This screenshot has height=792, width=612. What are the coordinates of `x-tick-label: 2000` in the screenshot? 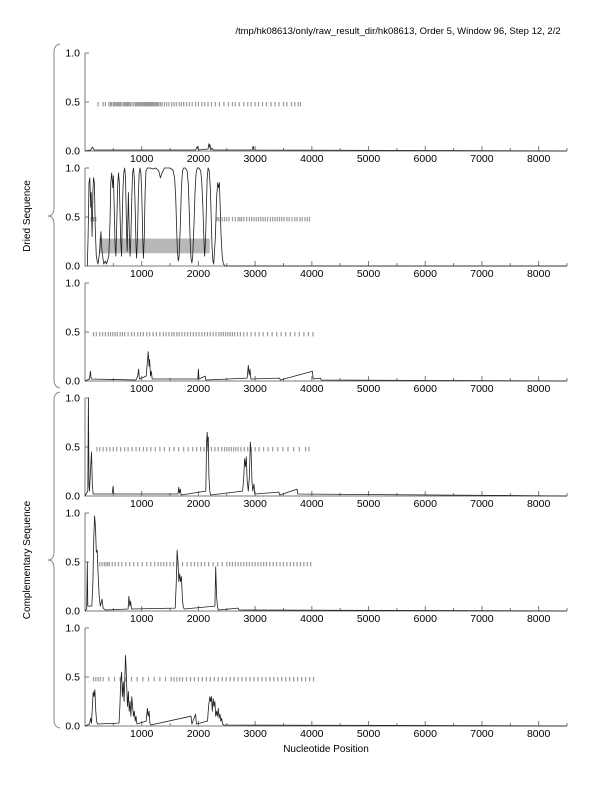 It's located at (199, 504).